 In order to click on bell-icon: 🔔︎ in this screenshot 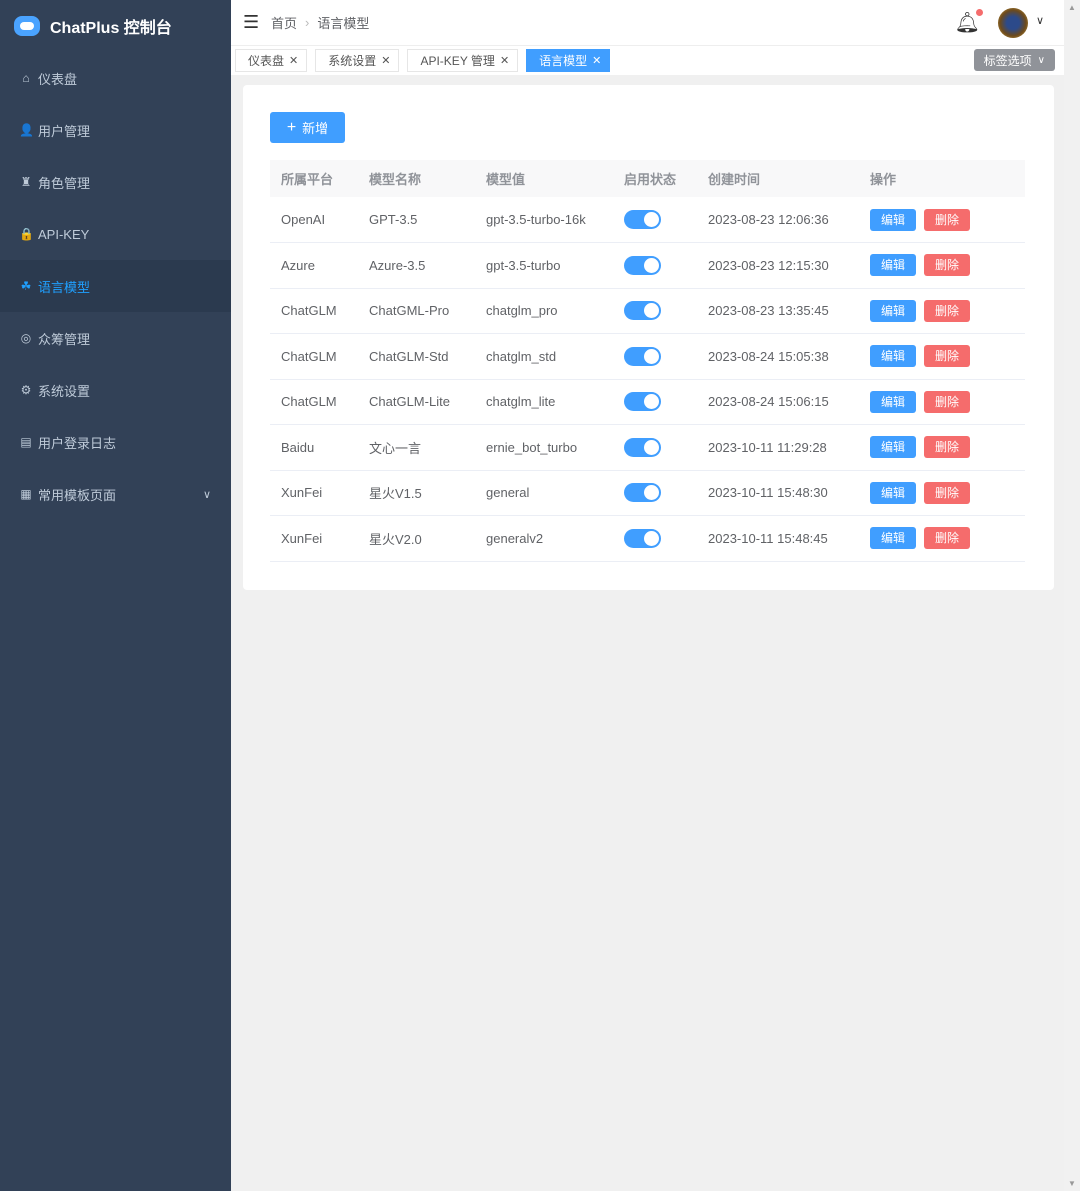, I will do `click(967, 23)`.